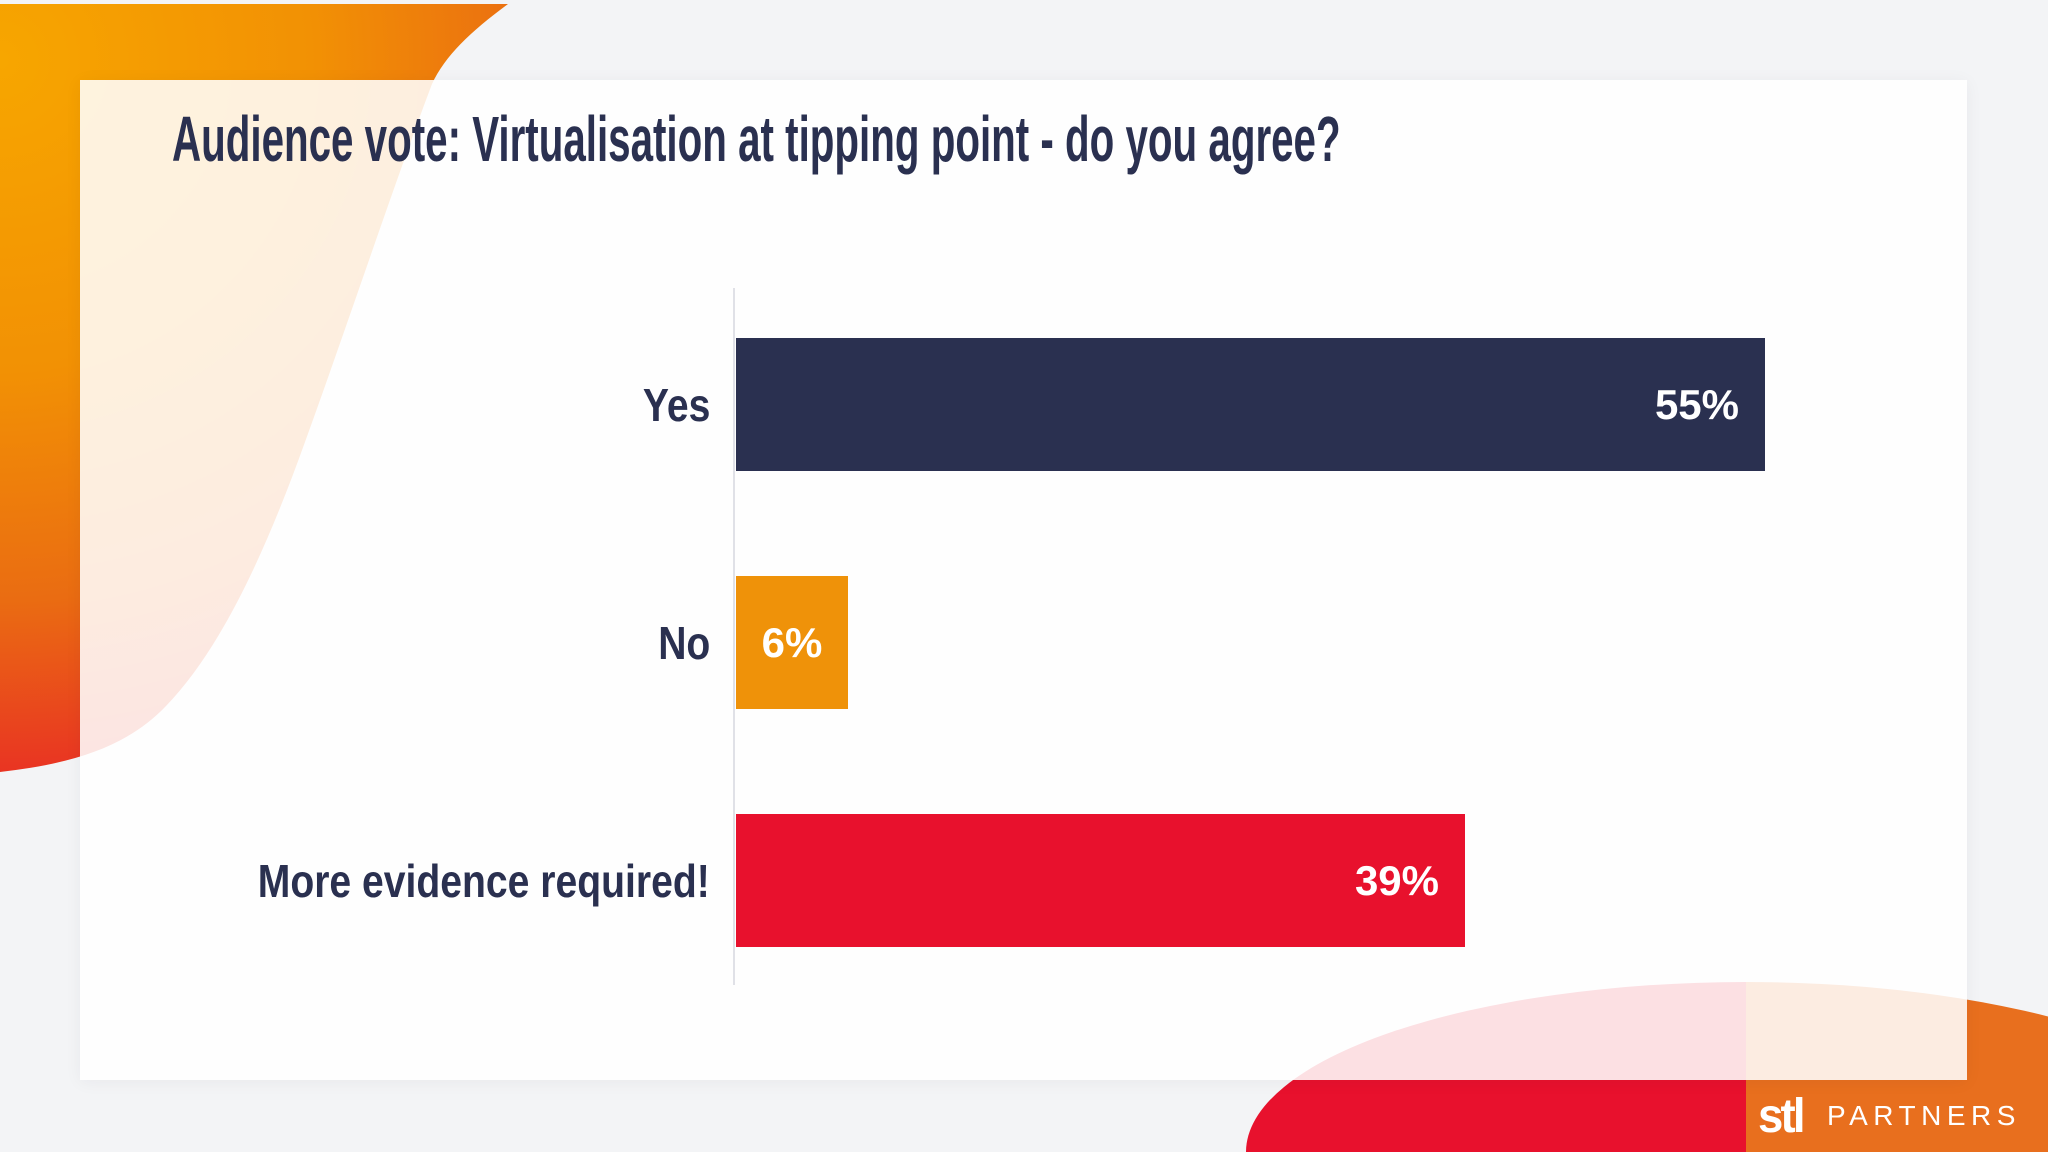 The height and width of the screenshot is (1152, 2048). Describe the element at coordinates (1696, 404) in the screenshot. I see `bar-value-label: 55%` at that location.